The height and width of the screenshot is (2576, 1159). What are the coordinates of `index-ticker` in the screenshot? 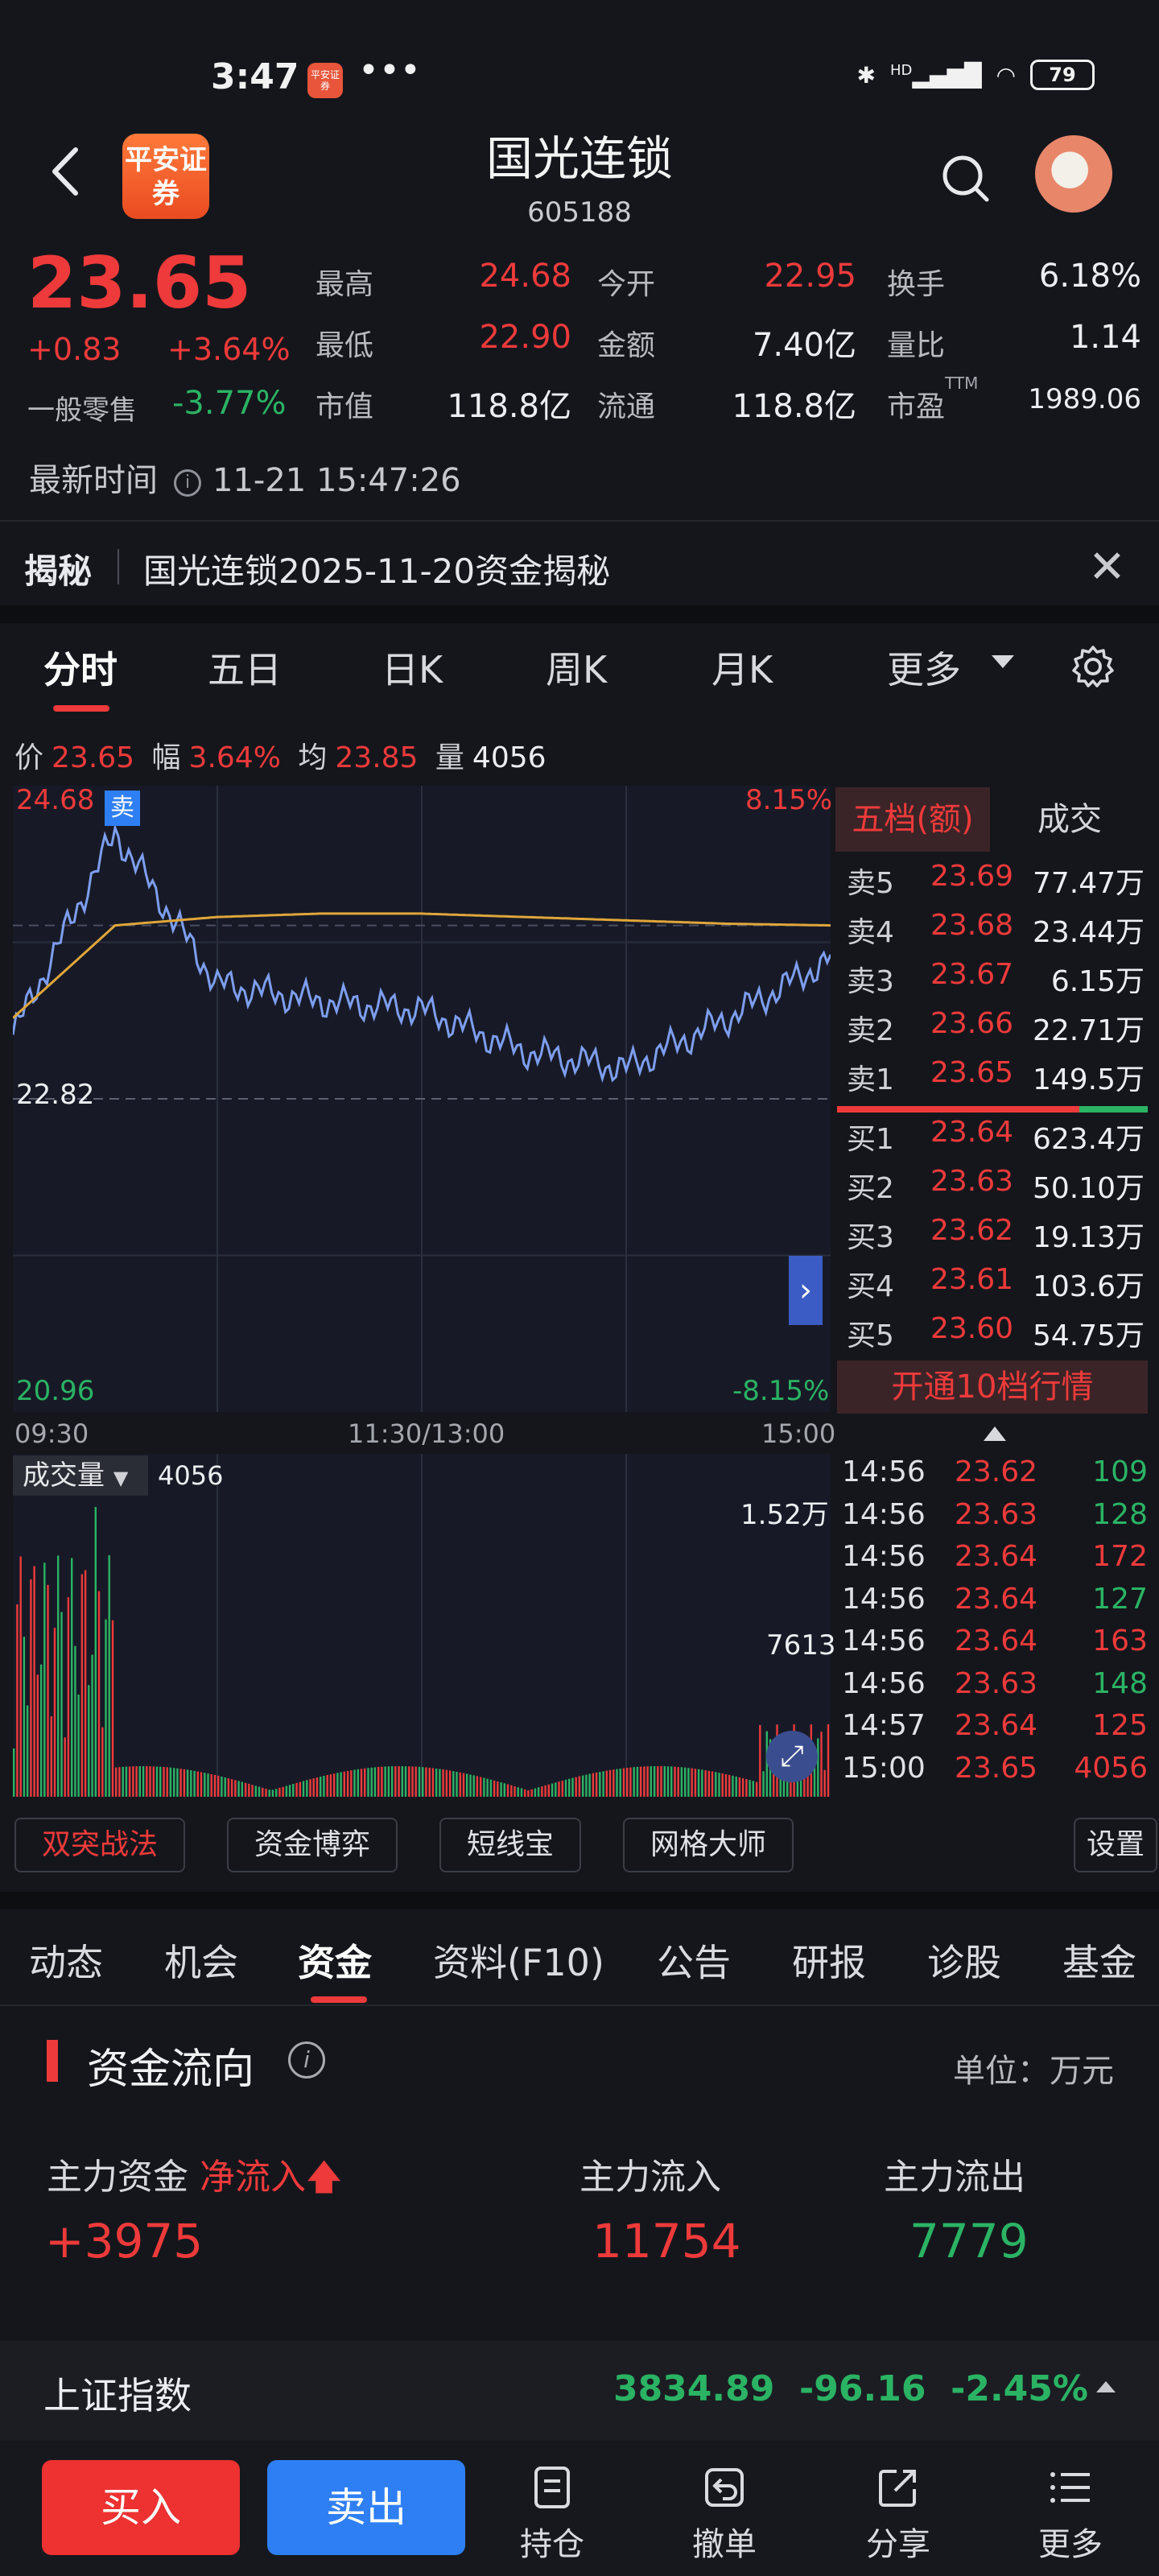 It's located at (579, 2391).